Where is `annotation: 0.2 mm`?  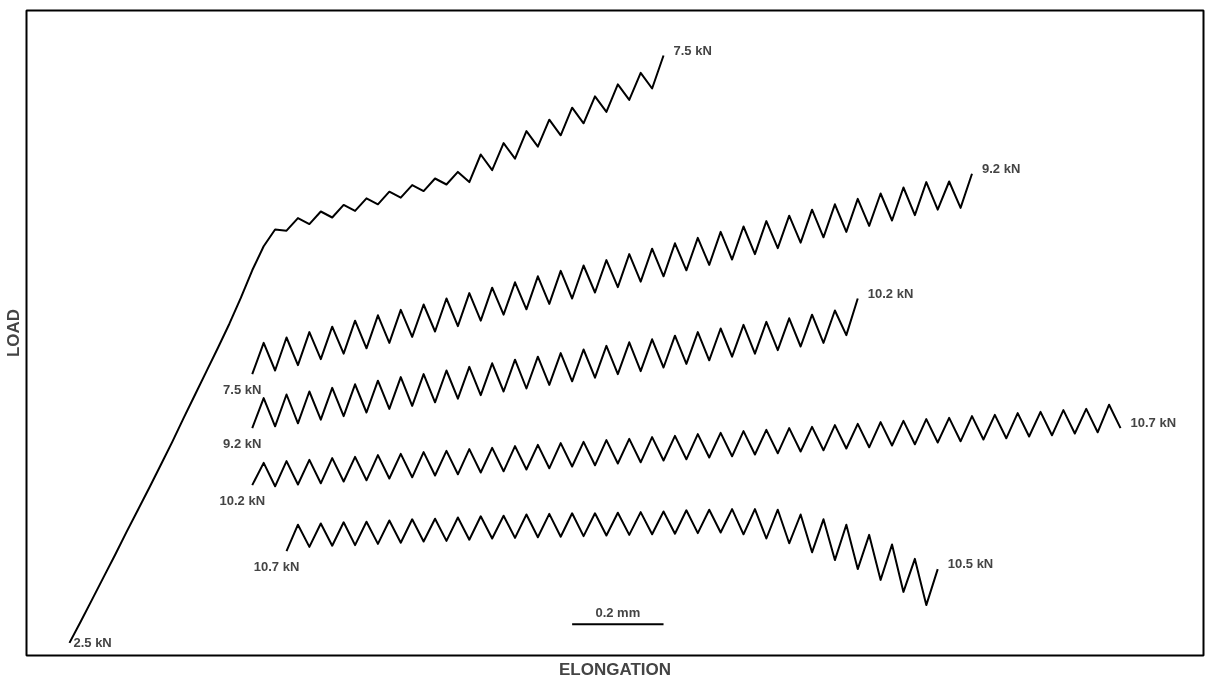 annotation: 0.2 mm is located at coordinates (618, 613).